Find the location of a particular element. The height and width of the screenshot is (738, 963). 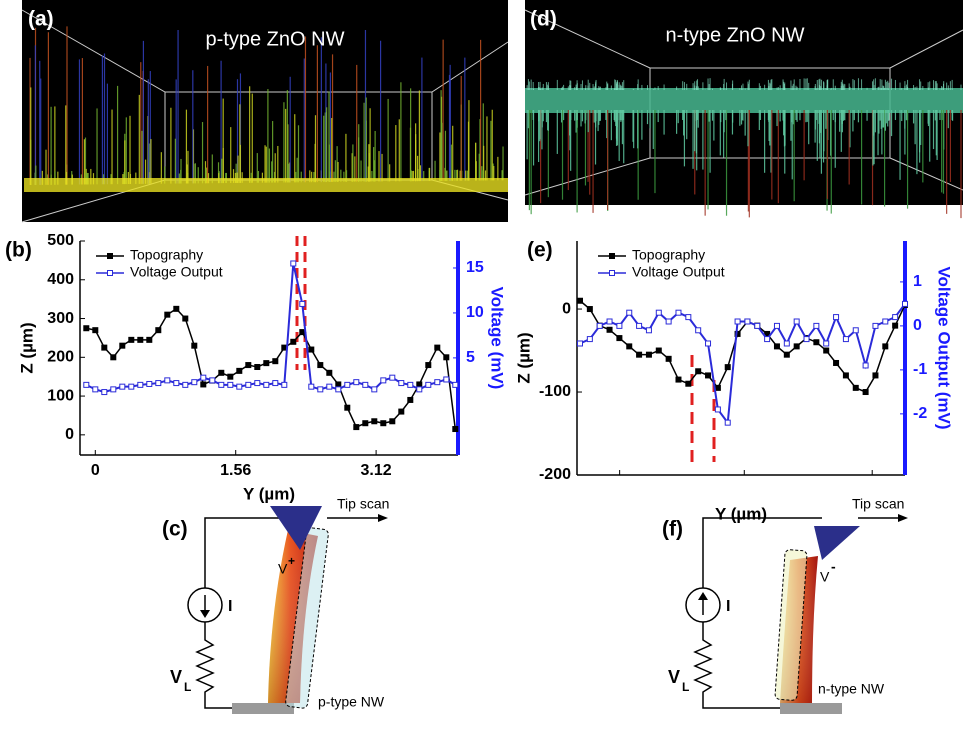

image-title: p-type ZnO NW is located at coordinates (275, 39).